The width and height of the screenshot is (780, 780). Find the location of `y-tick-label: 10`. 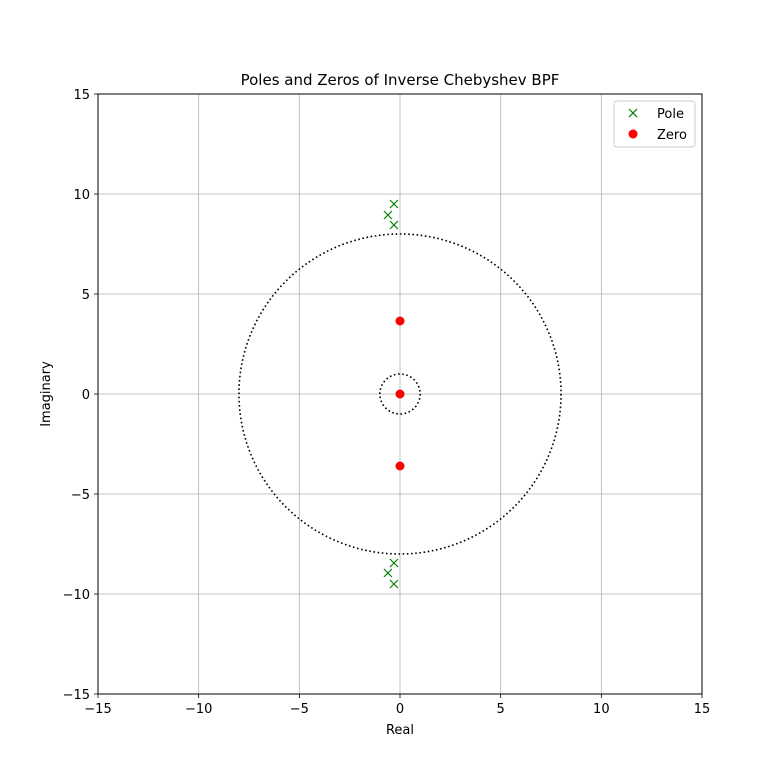

y-tick-label: 10 is located at coordinates (81, 195).